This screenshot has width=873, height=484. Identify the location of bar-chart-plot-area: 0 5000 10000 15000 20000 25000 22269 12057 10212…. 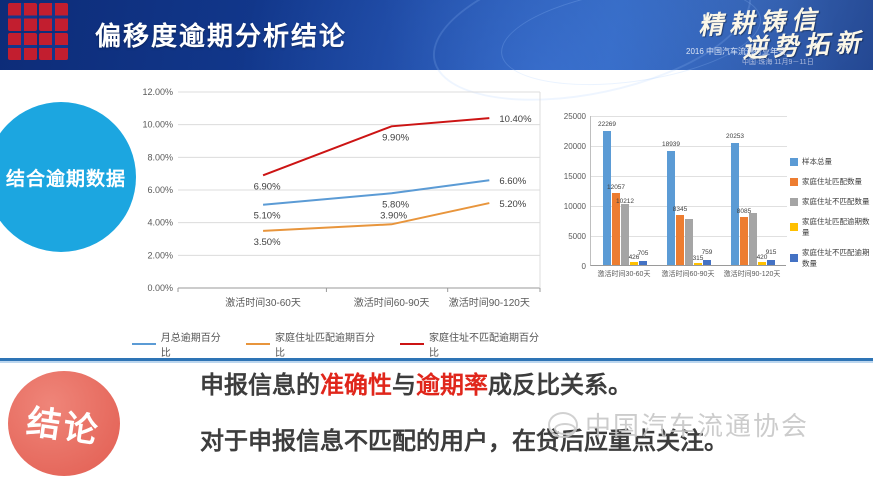
(676, 188).